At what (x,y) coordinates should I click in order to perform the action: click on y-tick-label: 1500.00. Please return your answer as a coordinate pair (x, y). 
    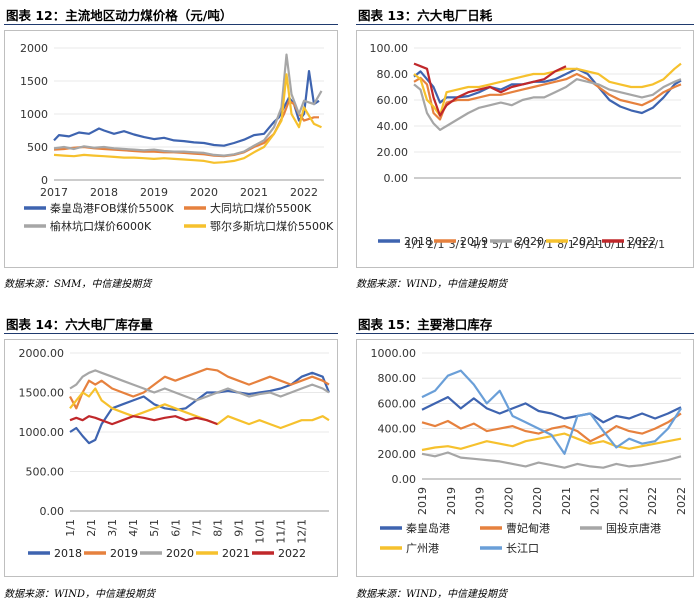
    Looking at the image, I should click on (42, 393).